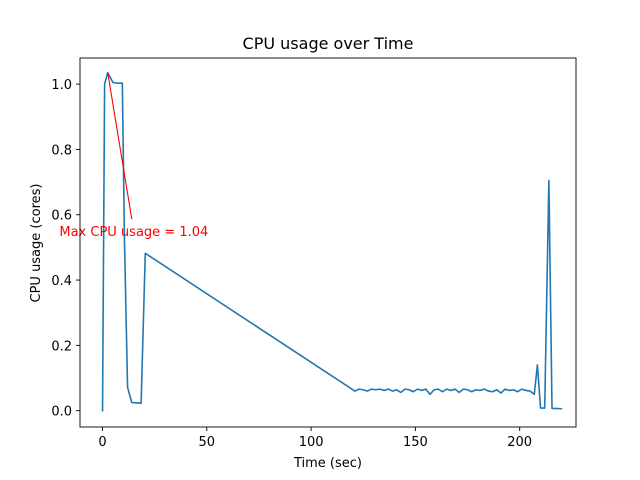 This screenshot has height=480, width=640. I want to click on x-tick-label: 100, so click(311, 442).